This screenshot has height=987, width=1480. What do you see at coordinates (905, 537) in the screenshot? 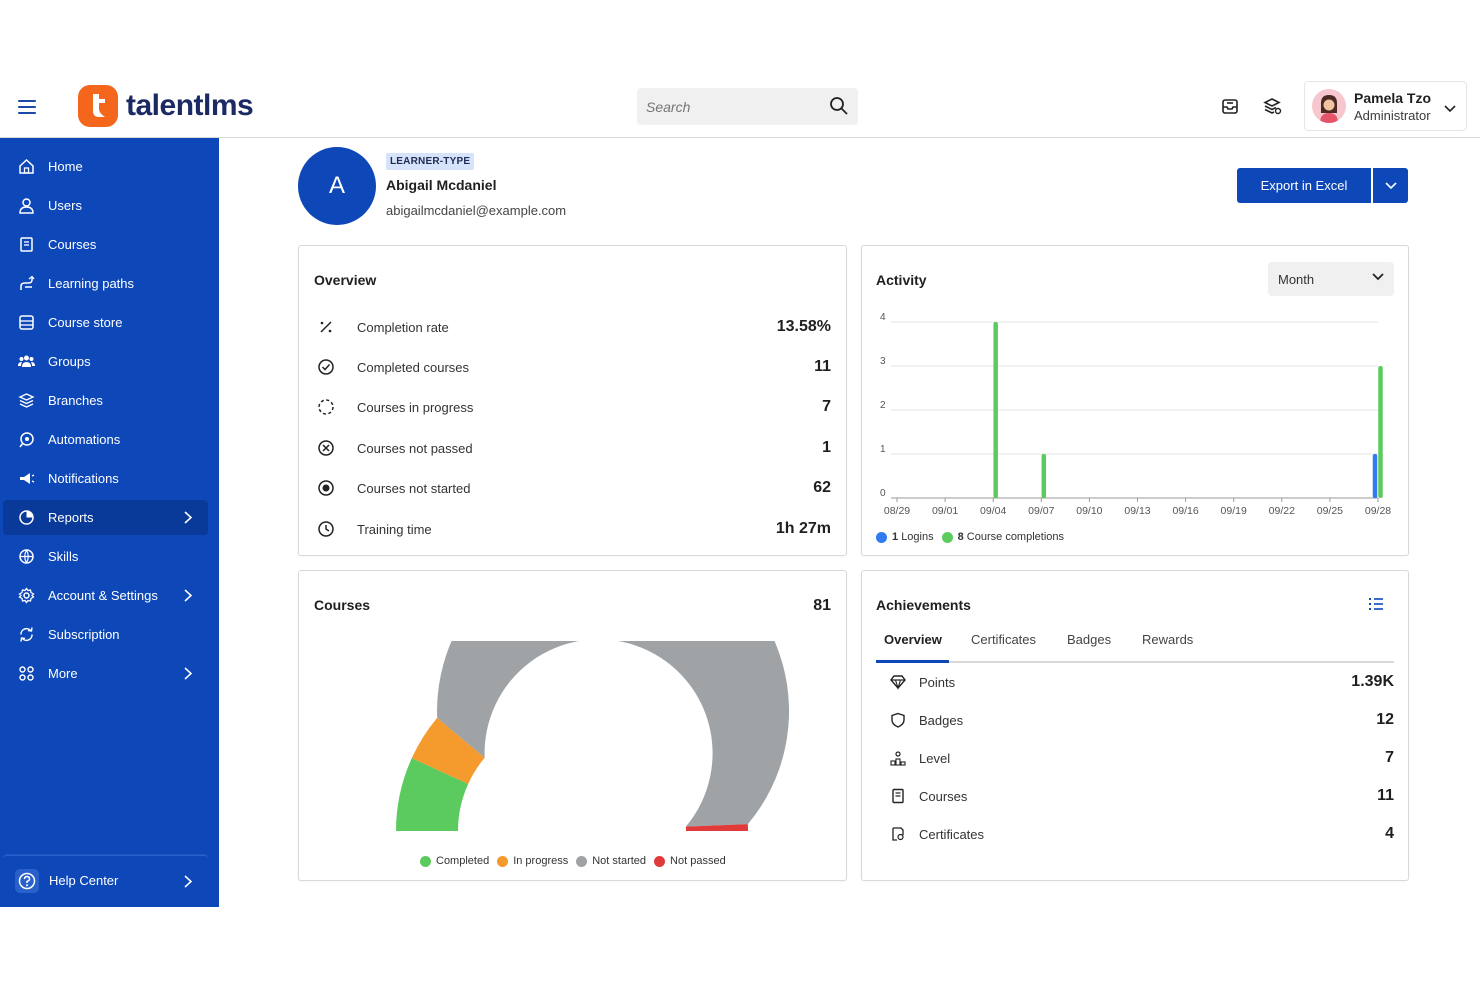
I see `legend-item-logins: 1 Logins` at bounding box center [905, 537].